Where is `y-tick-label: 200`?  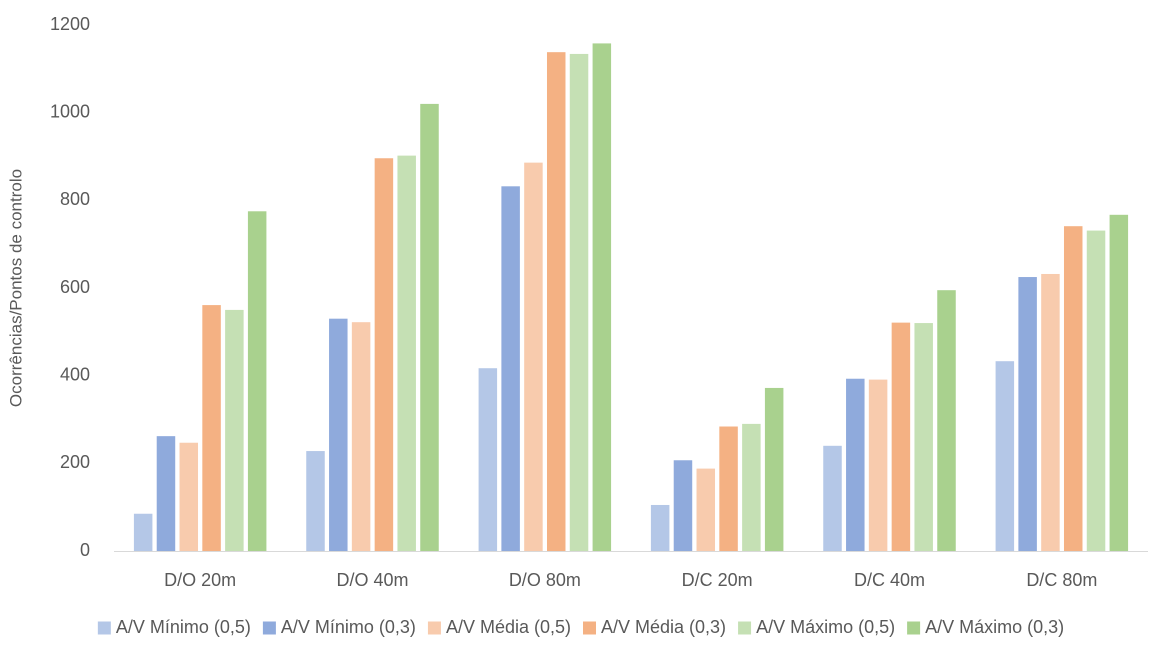 y-tick-label: 200 is located at coordinates (75, 462).